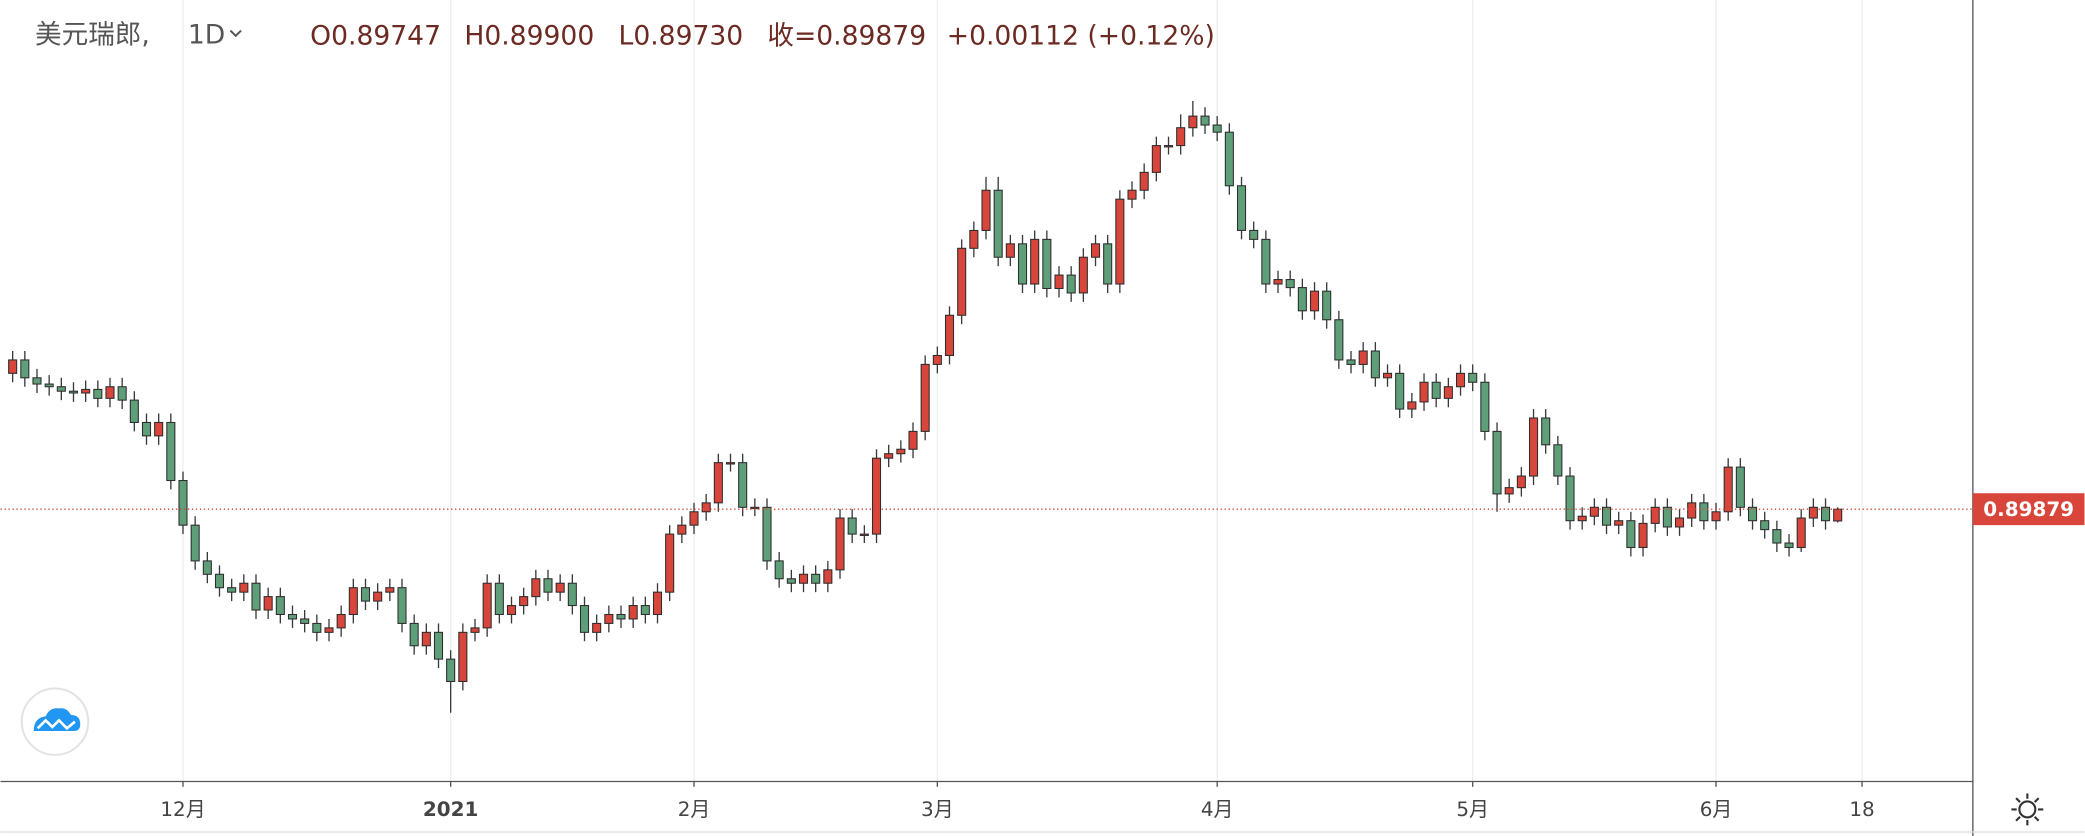 This screenshot has height=836, width=2085. Describe the element at coordinates (1017, 801) in the screenshot. I see `x-axis: 12月 2021 2月 3月 4月 5月 6月 18` at that location.